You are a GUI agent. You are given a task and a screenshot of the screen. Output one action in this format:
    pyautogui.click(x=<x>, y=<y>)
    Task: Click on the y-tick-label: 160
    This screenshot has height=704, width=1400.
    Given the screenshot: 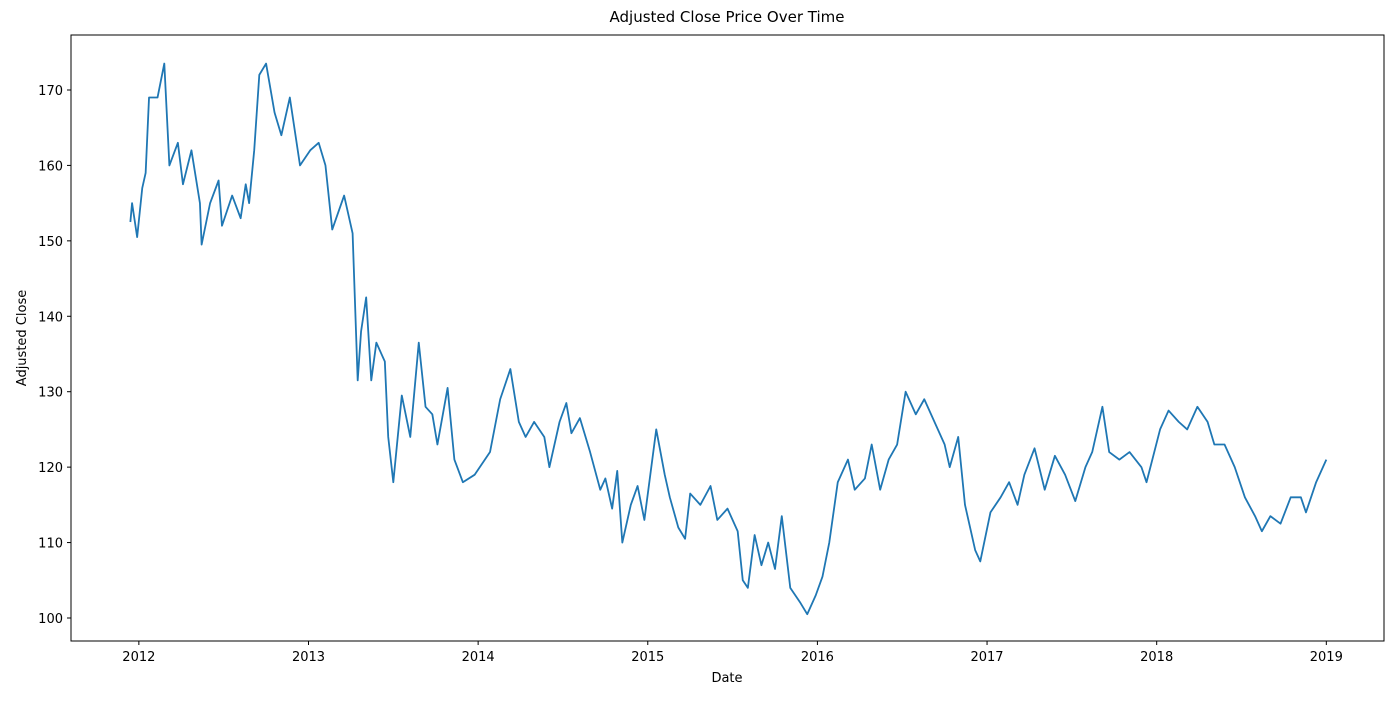 What is the action you would take?
    pyautogui.click(x=50, y=166)
    